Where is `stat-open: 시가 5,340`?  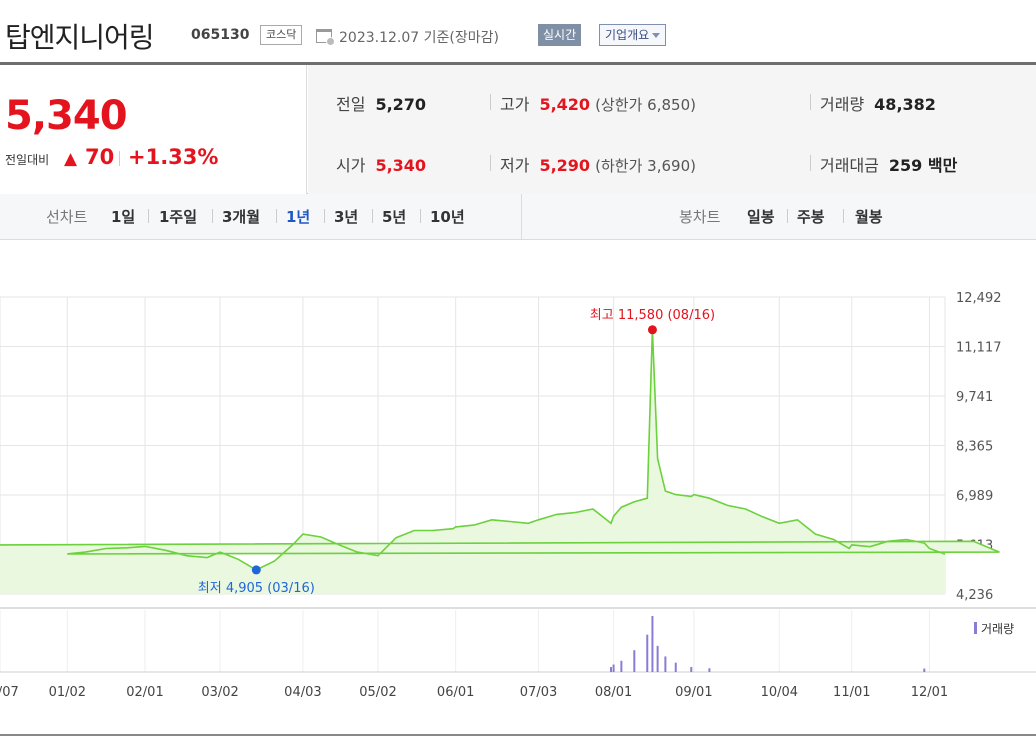
stat-open: 시가 5,340 is located at coordinates (381, 164).